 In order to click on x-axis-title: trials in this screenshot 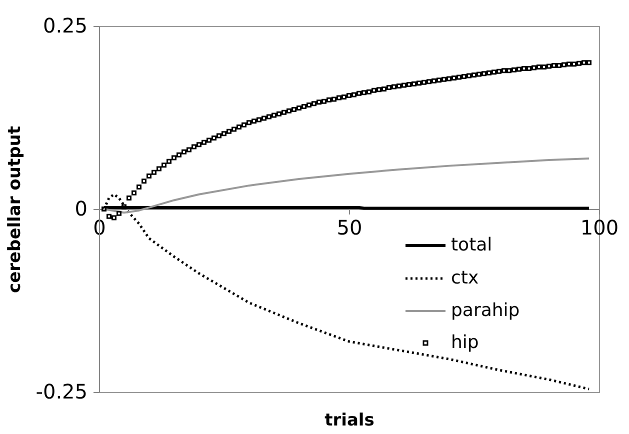, I will do `click(349, 420)`.